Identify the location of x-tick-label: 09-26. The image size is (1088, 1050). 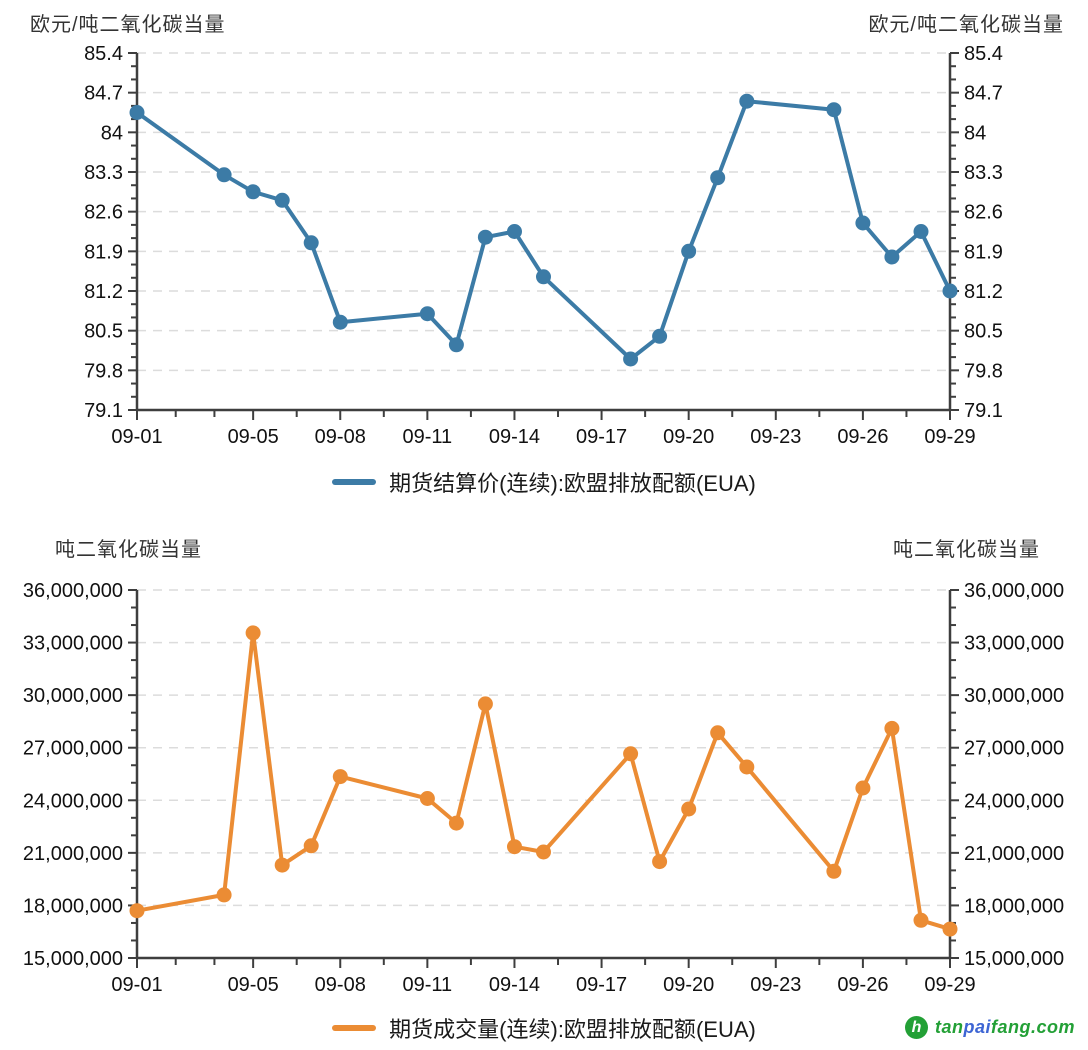
(862, 985).